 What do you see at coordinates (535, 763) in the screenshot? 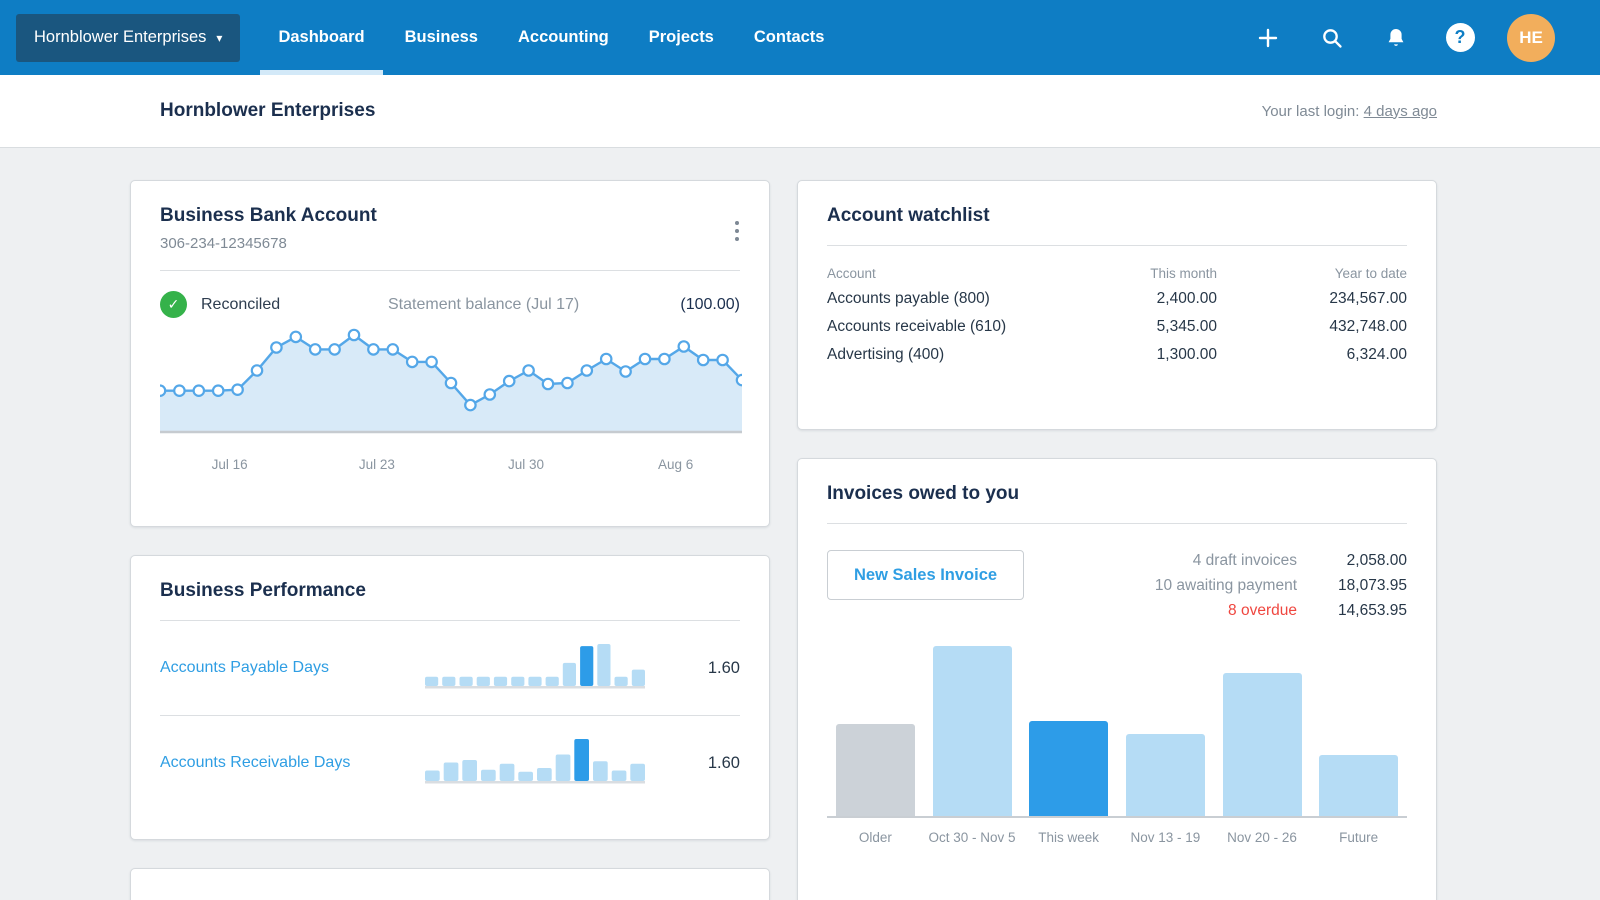
I see `receivable-days-sparkline` at bounding box center [535, 763].